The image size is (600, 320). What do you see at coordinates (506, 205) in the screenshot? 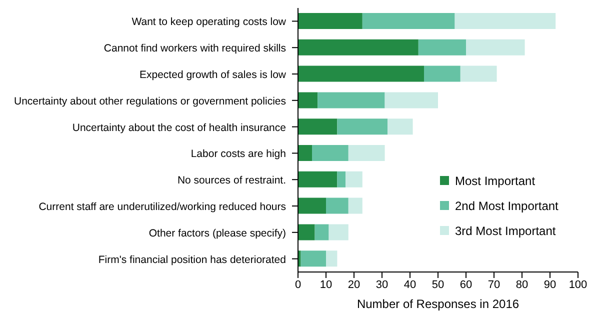
I see `legend-label: 2nd Most Important` at bounding box center [506, 205].